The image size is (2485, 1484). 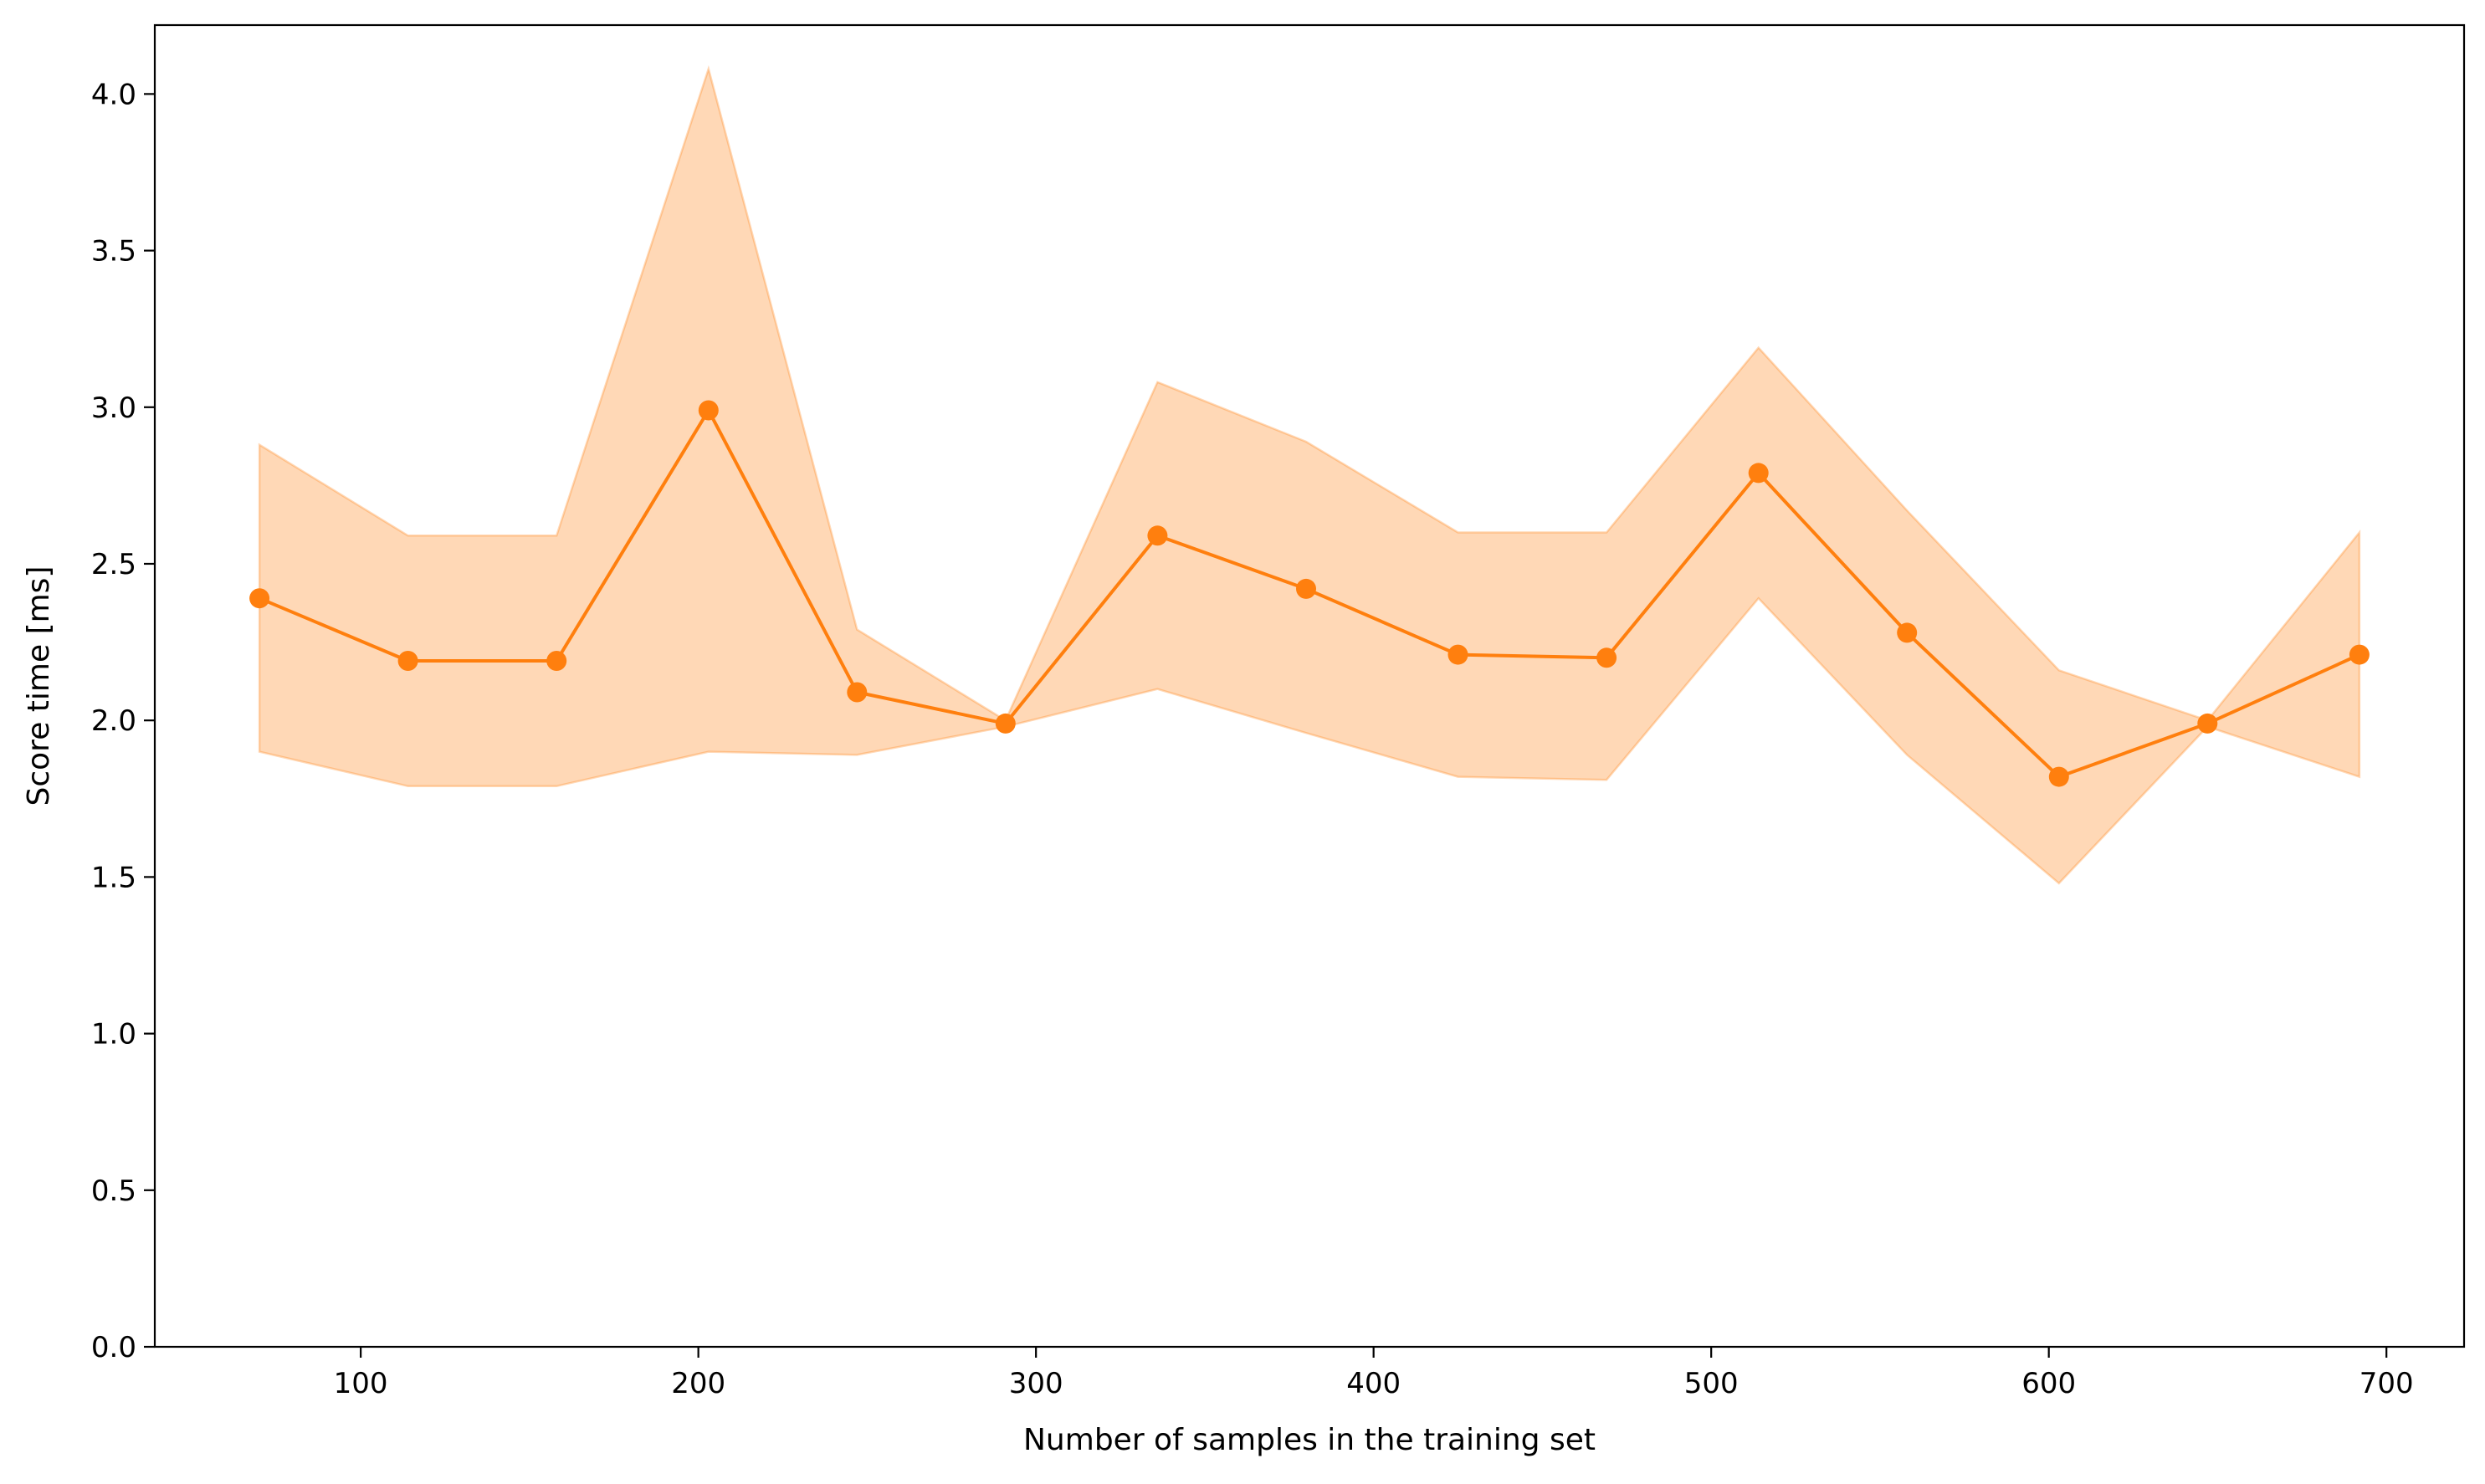 I want to click on y-tick-label: 4.0, so click(x=114, y=94).